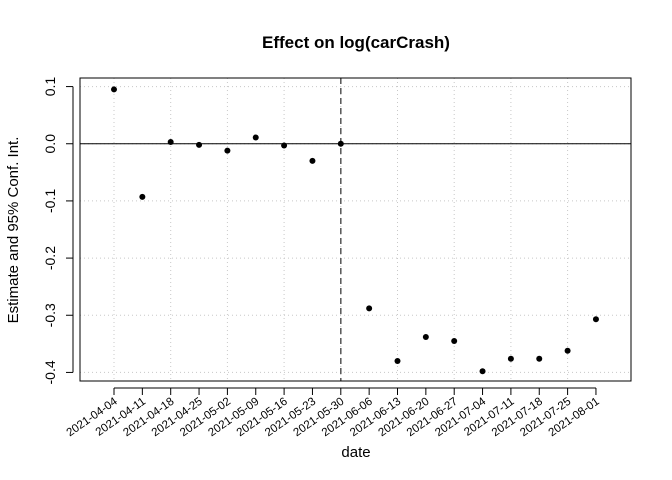  Describe the element at coordinates (355, 452) in the screenshot. I see `x-axis-label: date` at that location.